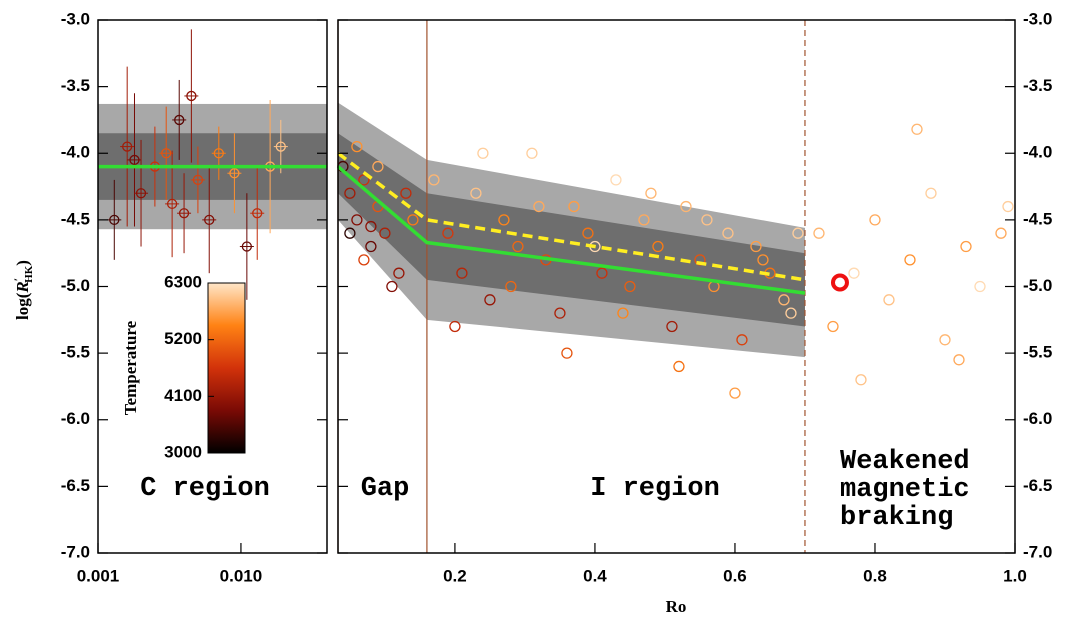  What do you see at coordinates (22, 263) in the screenshot?
I see `y-label-part: )` at bounding box center [22, 263].